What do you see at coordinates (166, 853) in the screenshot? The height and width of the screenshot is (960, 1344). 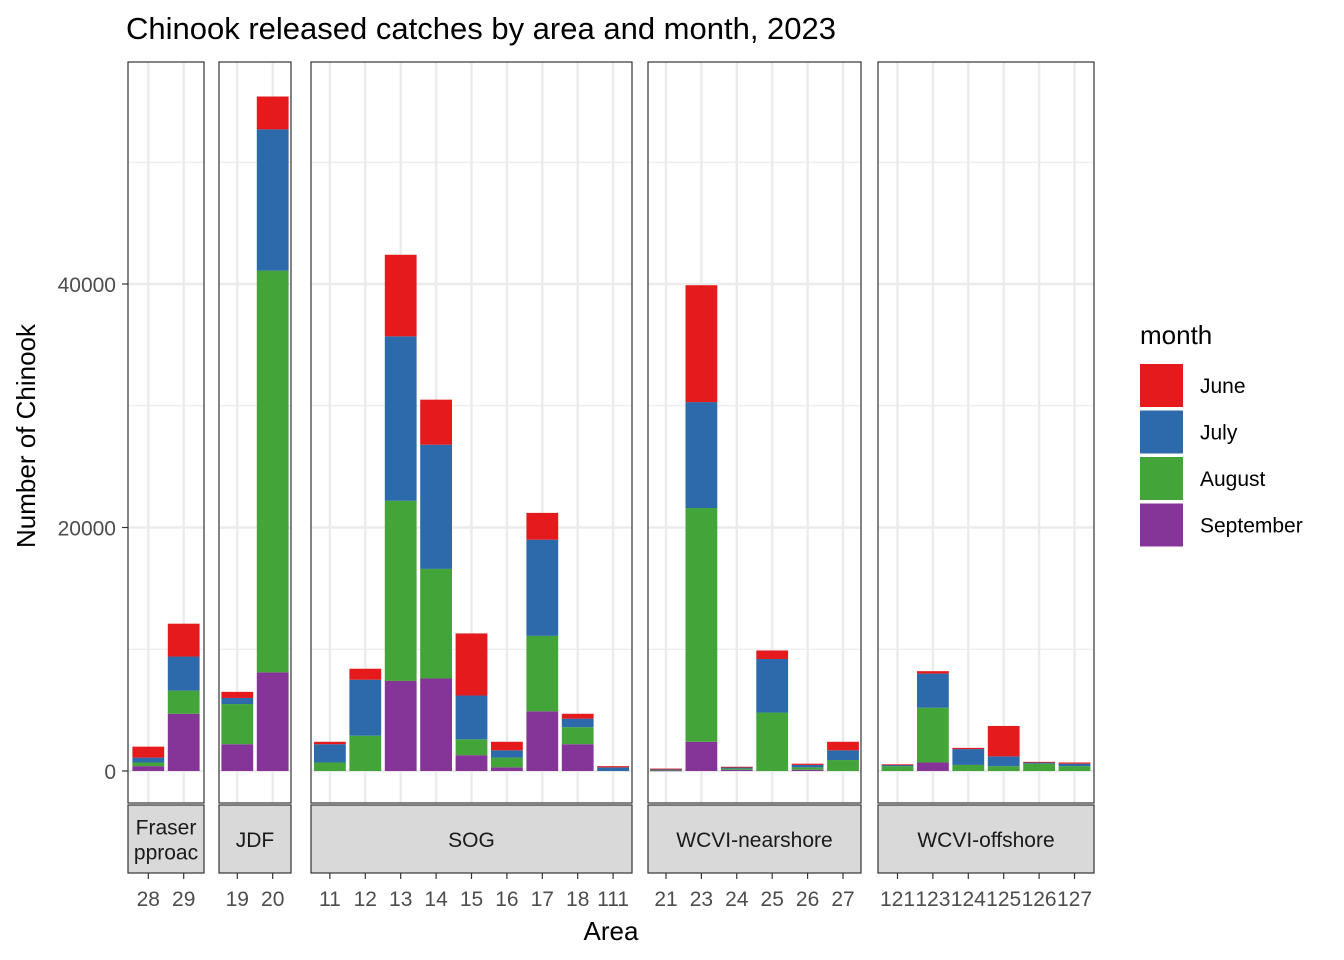 I see `facet-strip-label: pproac` at bounding box center [166, 853].